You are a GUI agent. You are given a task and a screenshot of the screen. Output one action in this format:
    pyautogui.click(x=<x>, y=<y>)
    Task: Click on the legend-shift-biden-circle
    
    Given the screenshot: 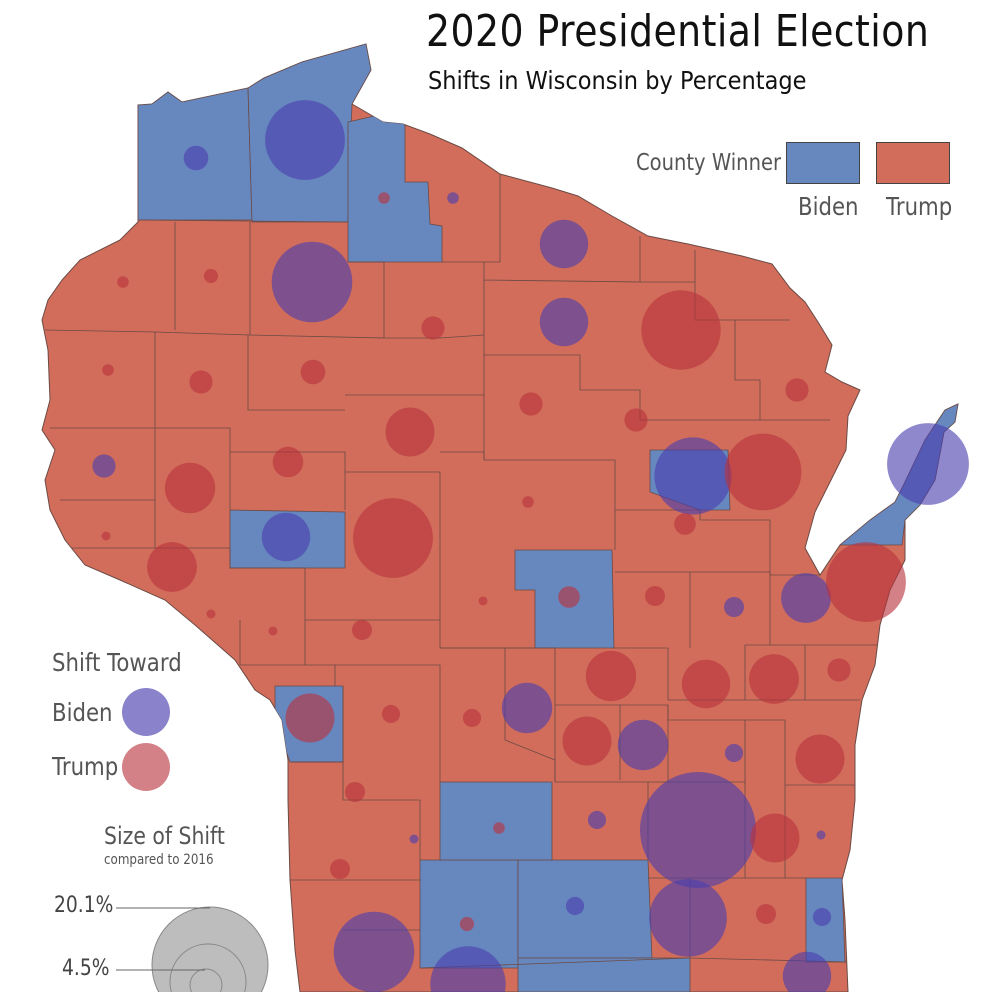 What is the action you would take?
    pyautogui.click(x=146, y=712)
    